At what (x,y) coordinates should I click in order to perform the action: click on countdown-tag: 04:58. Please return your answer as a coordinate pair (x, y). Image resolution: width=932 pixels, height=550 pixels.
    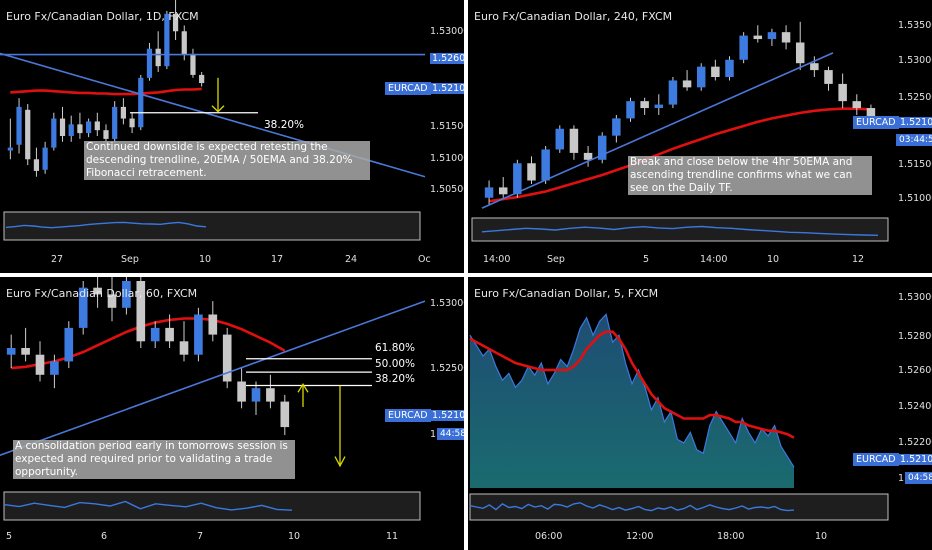
    Looking at the image, I should click on (918, 478).